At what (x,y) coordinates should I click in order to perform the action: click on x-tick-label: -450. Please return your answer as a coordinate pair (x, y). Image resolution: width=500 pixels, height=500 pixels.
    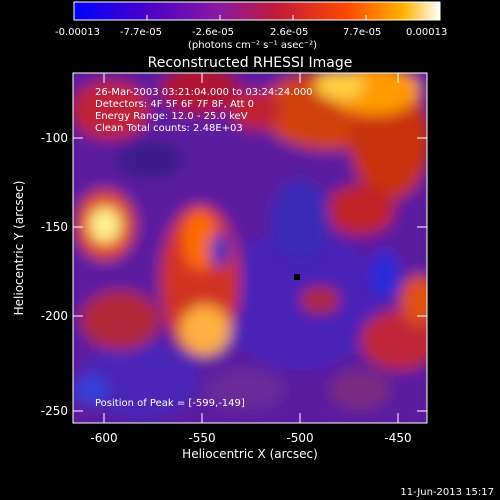
    Looking at the image, I should click on (397, 438).